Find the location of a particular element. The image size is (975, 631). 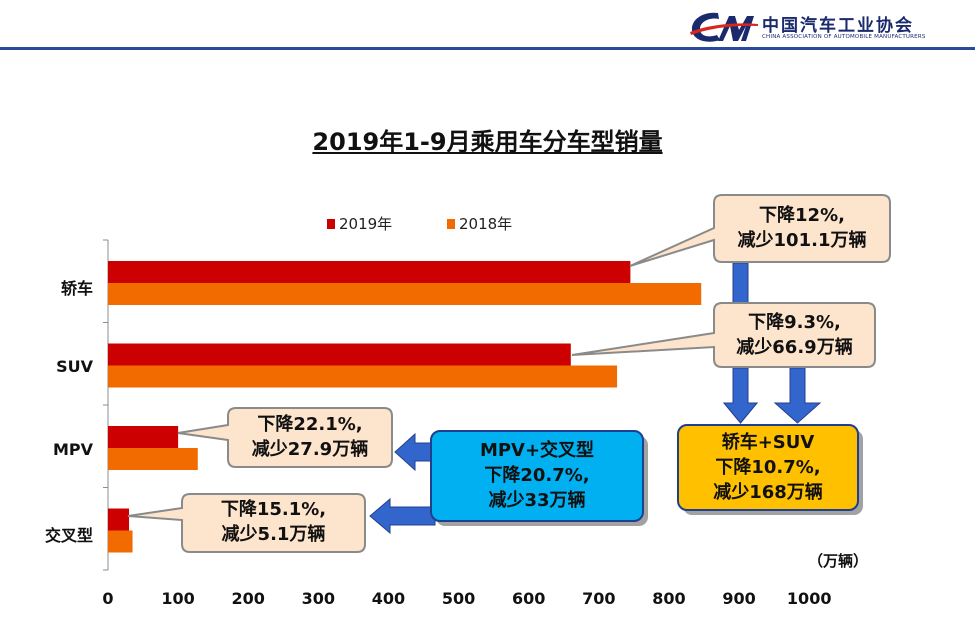

callout-sedan-suv-line3: 减少168万辆 is located at coordinates (768, 492).